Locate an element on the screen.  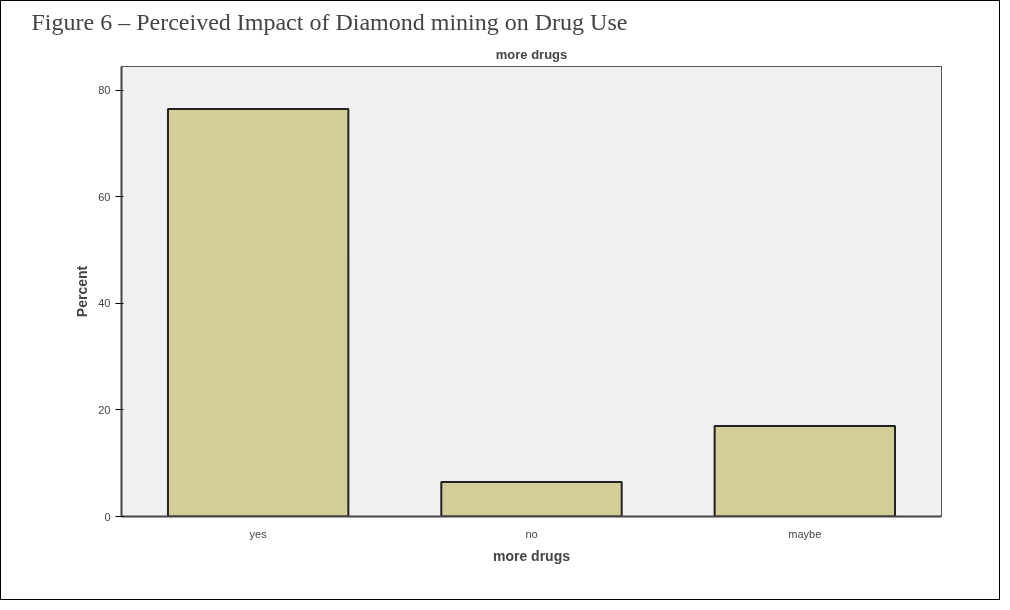
y-tick-label: 60 is located at coordinates (104, 196).